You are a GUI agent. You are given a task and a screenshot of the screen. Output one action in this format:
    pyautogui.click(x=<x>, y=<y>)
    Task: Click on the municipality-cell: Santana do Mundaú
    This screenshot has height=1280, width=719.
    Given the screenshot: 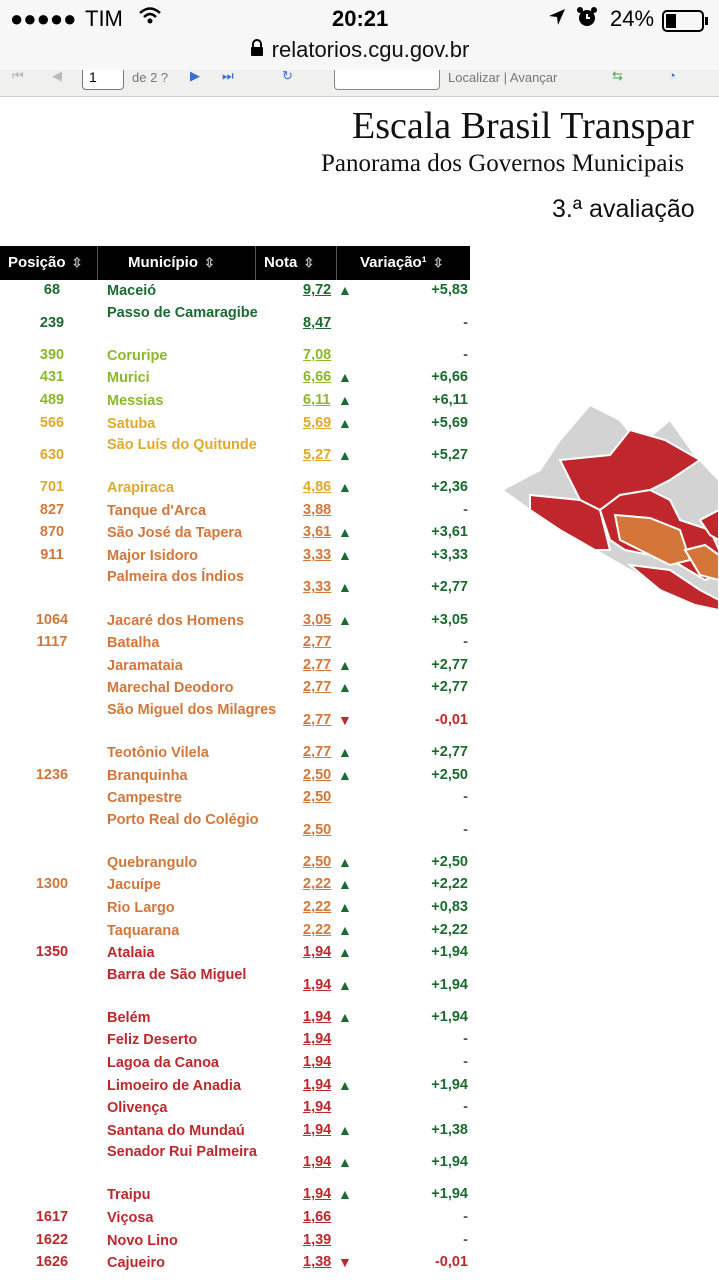 What is the action you would take?
    pyautogui.click(x=176, y=1130)
    